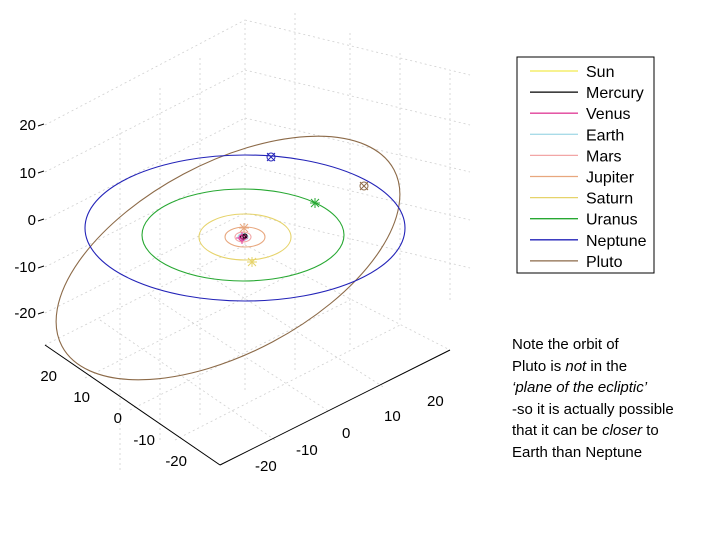  Describe the element at coordinates (600, 72) in the screenshot. I see `legend-label-sun: Sun` at that location.